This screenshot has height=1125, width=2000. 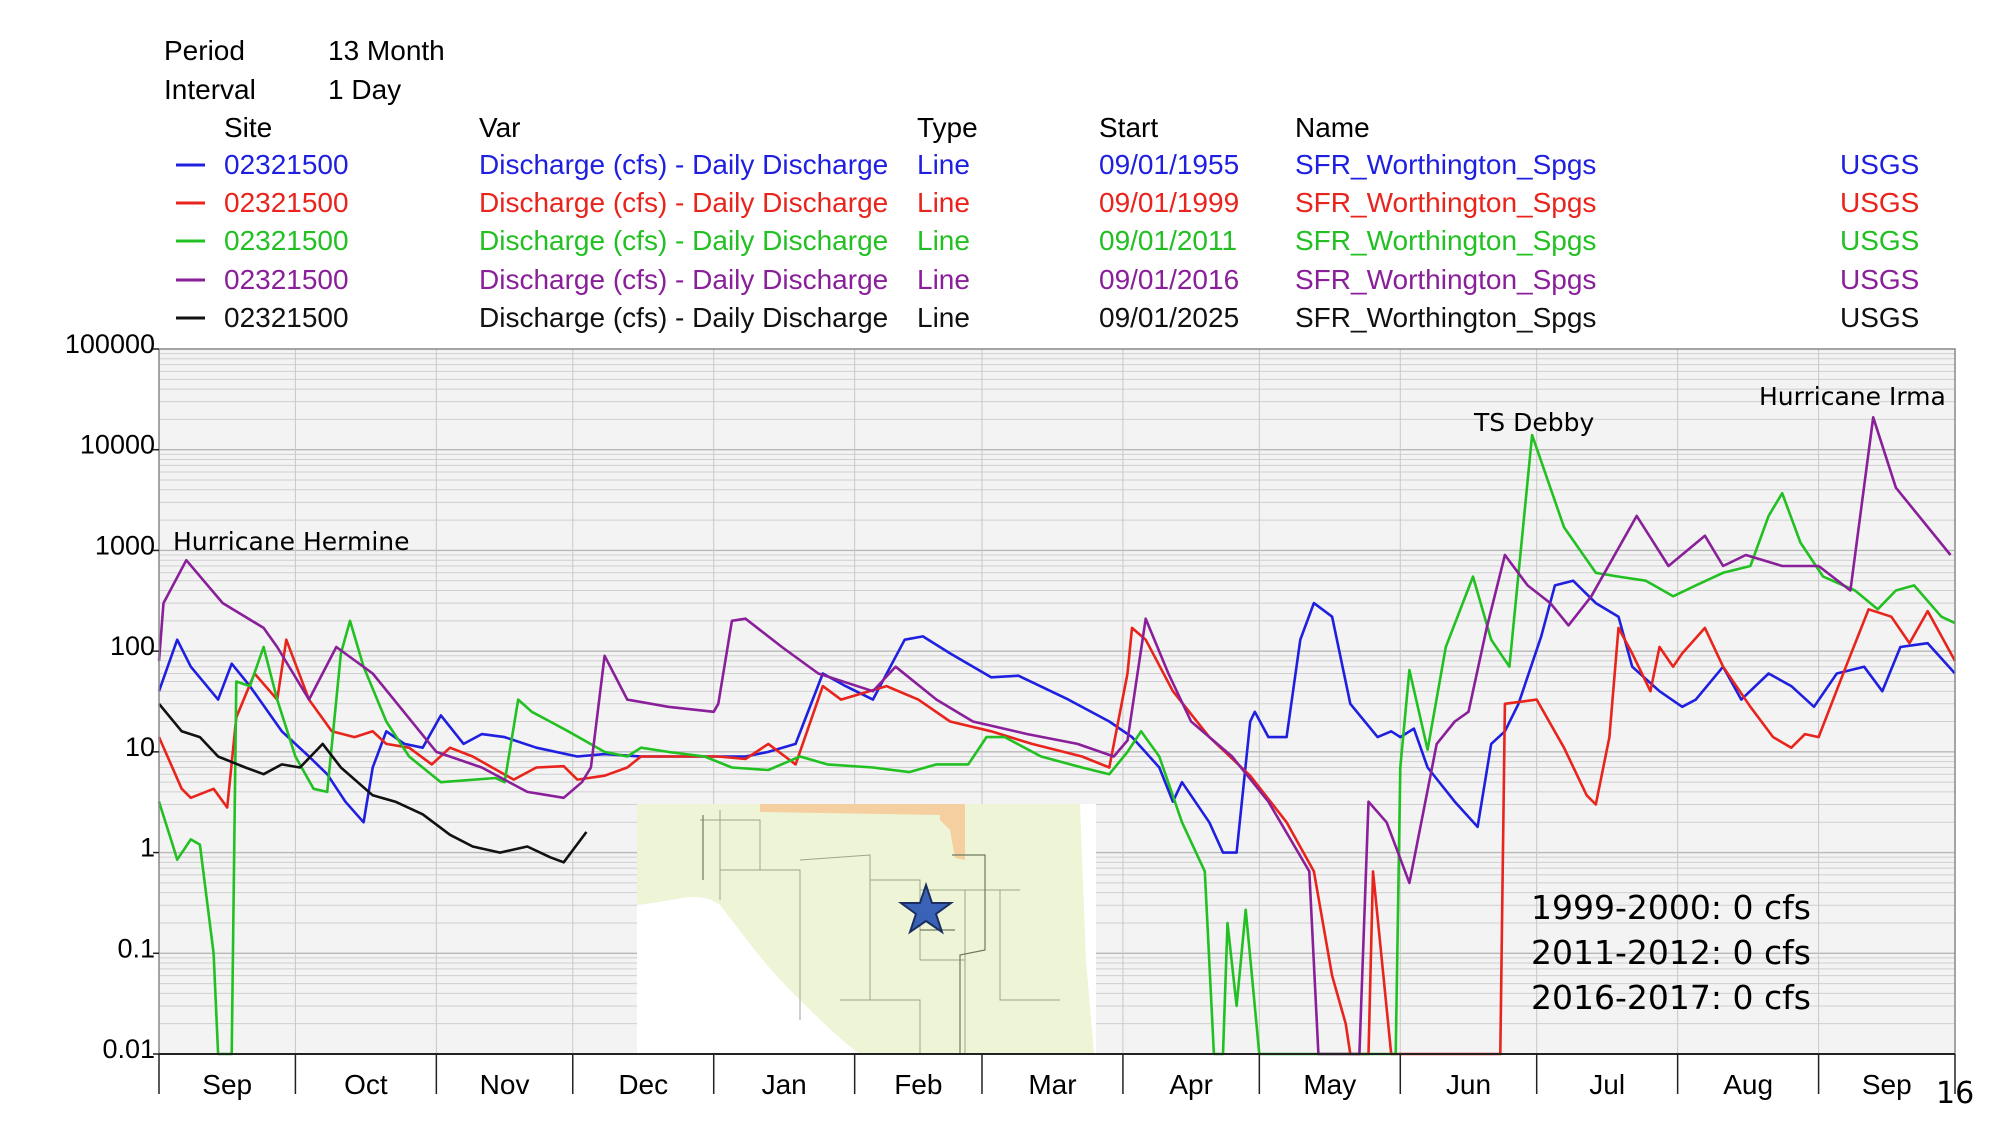 What do you see at coordinates (1671, 907) in the screenshot?
I see `zero-note-1999: 1999-2000: 0 cfs` at bounding box center [1671, 907].